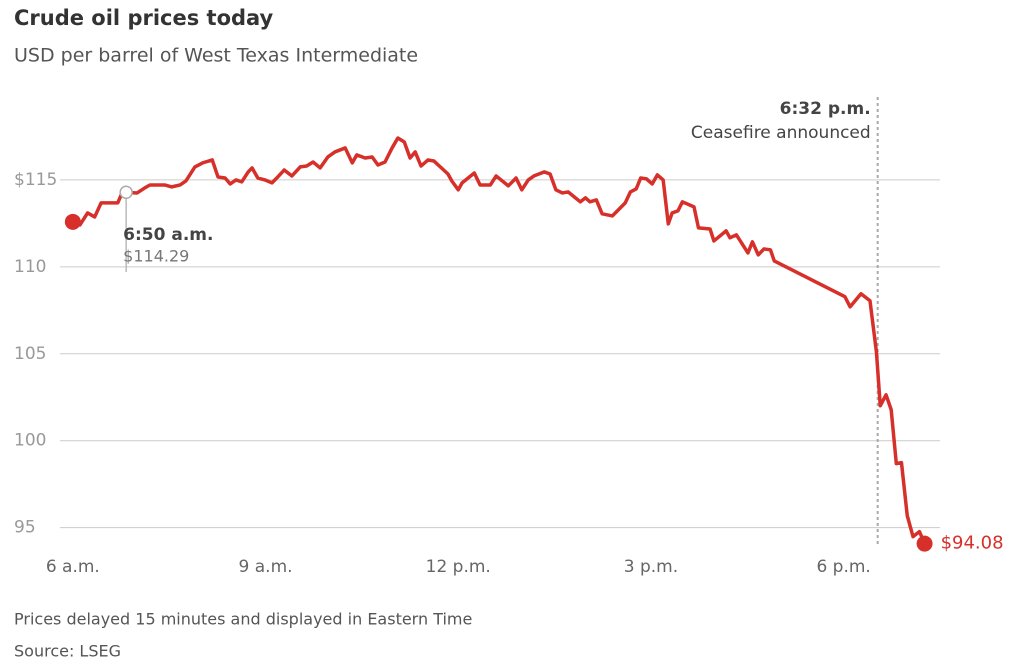  Describe the element at coordinates (144, 18) in the screenshot. I see `chart-title: Crude oil prices today` at that location.